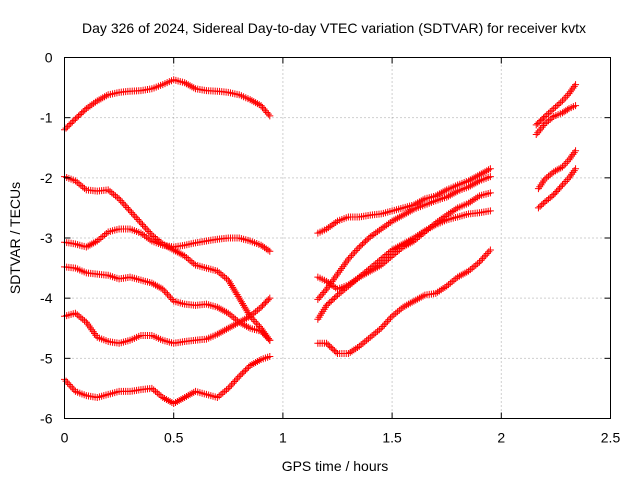 The height and width of the screenshot is (480, 640). What do you see at coordinates (167, 240) in the screenshot?
I see `series-track-c` at bounding box center [167, 240].